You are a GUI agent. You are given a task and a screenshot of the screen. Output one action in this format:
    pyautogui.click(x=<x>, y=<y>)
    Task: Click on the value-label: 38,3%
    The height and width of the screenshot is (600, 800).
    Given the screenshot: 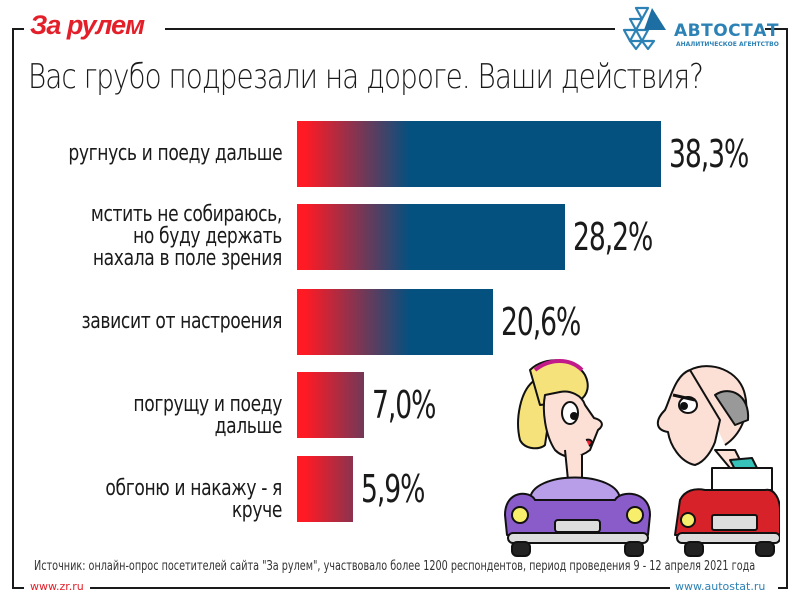 What is the action you would take?
    pyautogui.click(x=709, y=154)
    